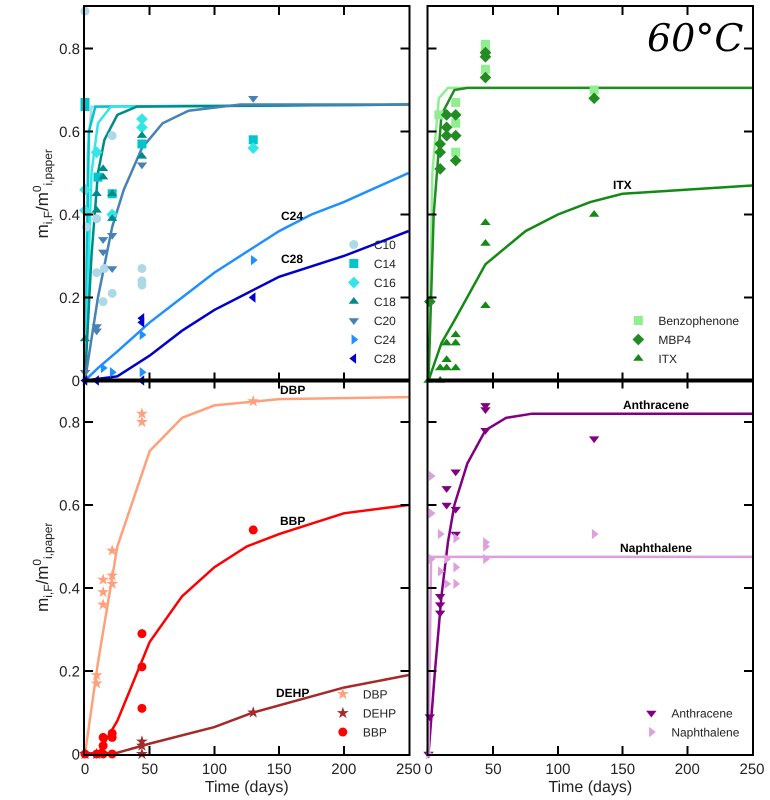  I want to click on legend-label: Naphthalene, so click(705, 733).